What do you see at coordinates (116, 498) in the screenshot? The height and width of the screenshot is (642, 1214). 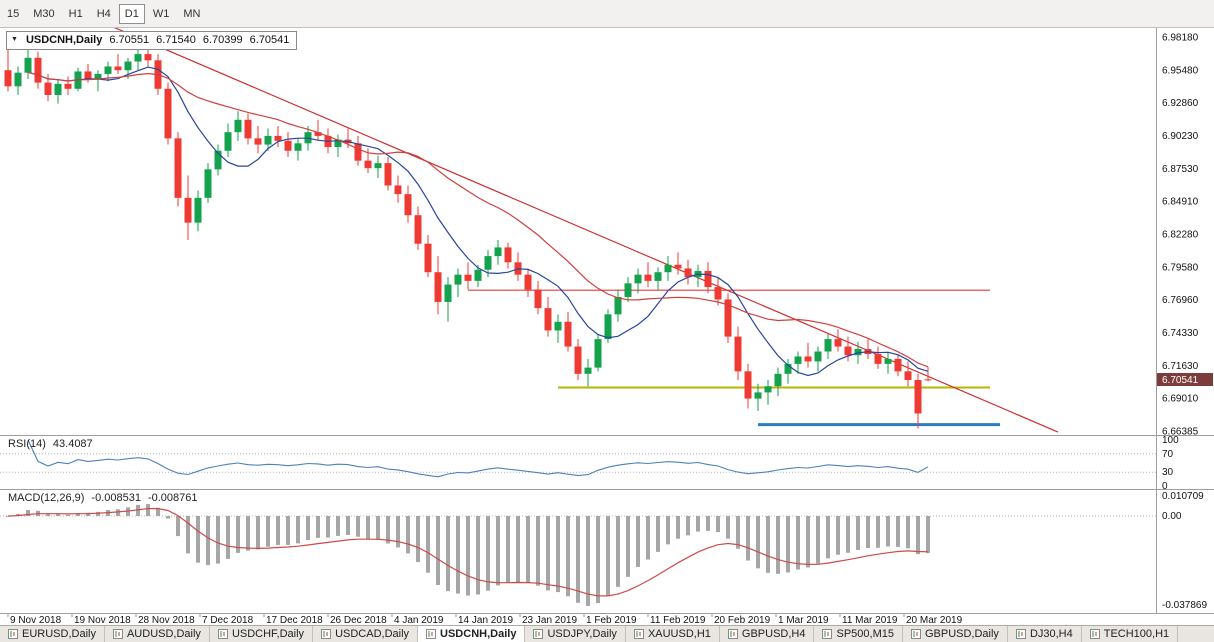 I see `macd-main-value: -0.008531` at bounding box center [116, 498].